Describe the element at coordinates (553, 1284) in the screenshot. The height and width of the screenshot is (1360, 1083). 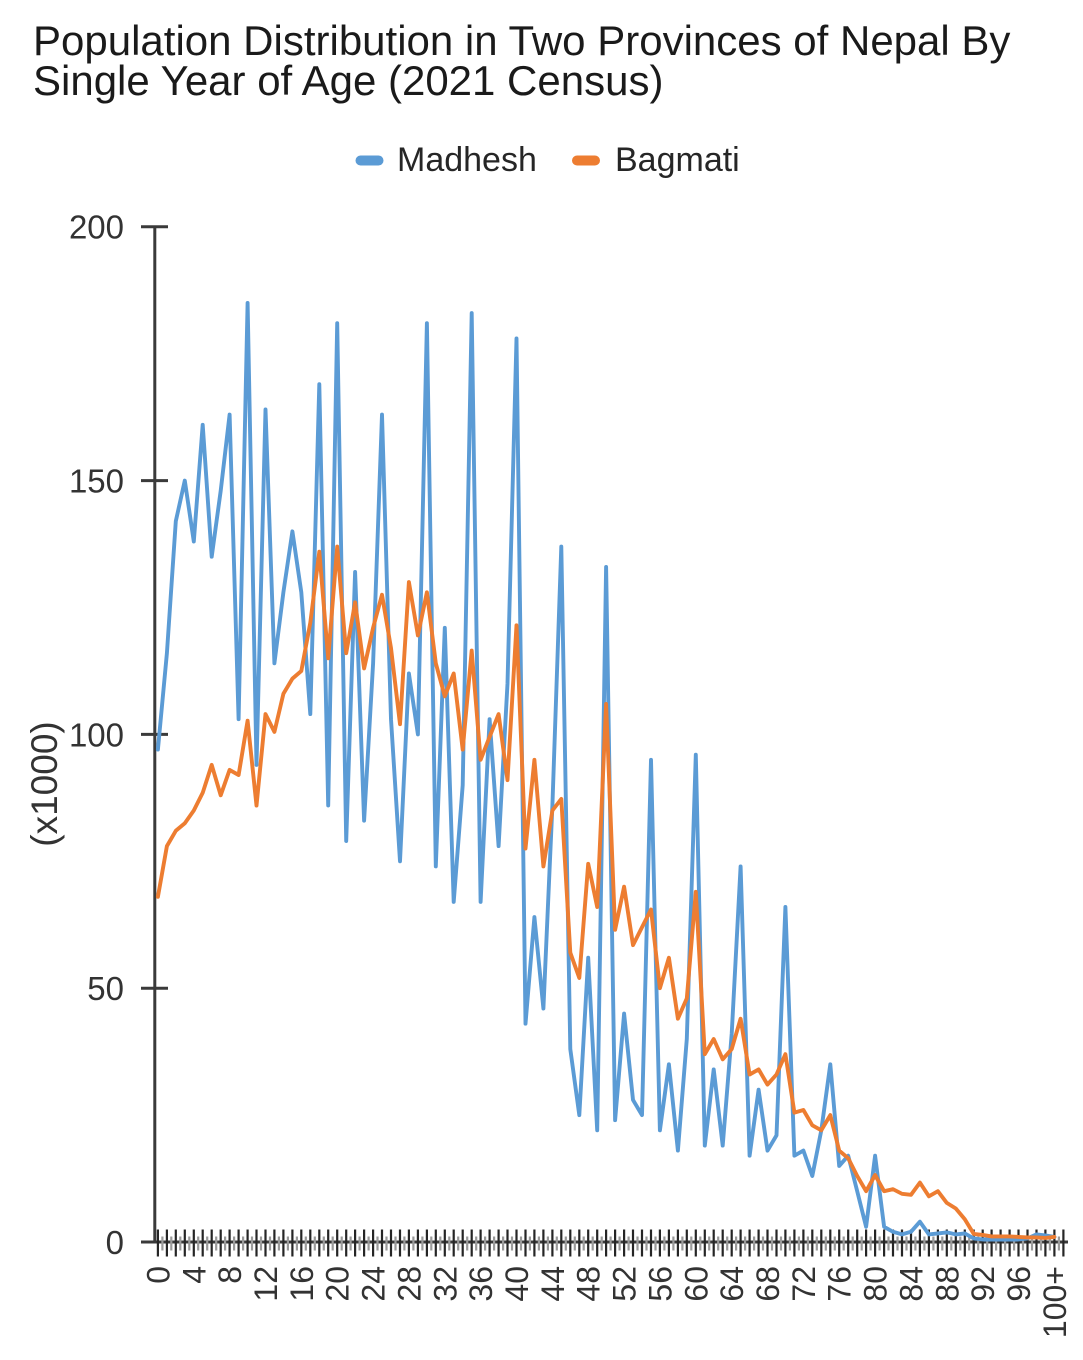
I see `svg-text: 44` at that location.